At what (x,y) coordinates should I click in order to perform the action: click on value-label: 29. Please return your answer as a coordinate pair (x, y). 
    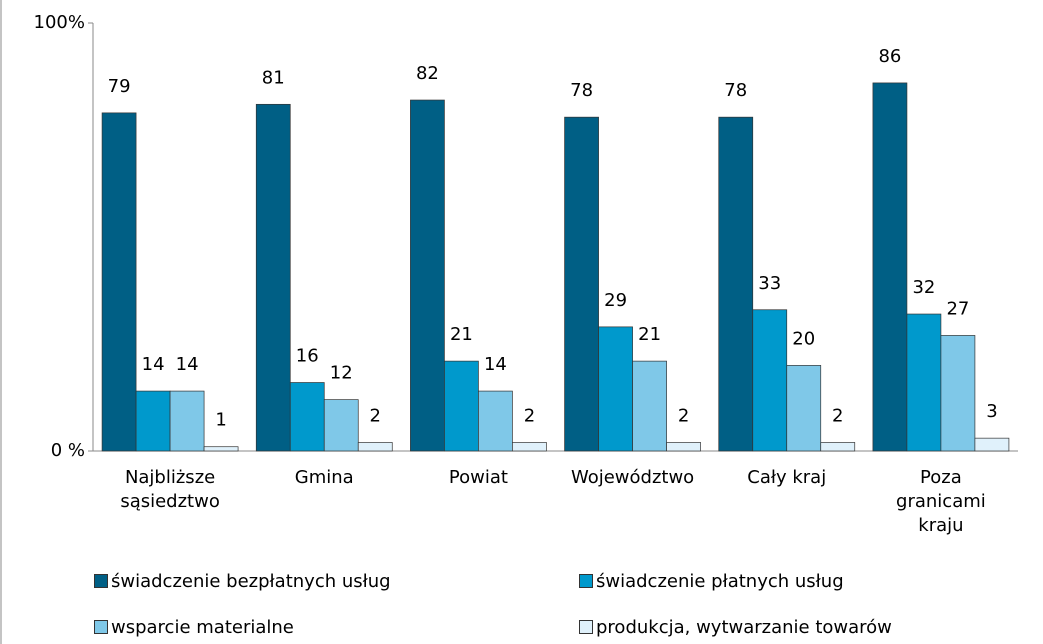
    Looking at the image, I should click on (615, 300).